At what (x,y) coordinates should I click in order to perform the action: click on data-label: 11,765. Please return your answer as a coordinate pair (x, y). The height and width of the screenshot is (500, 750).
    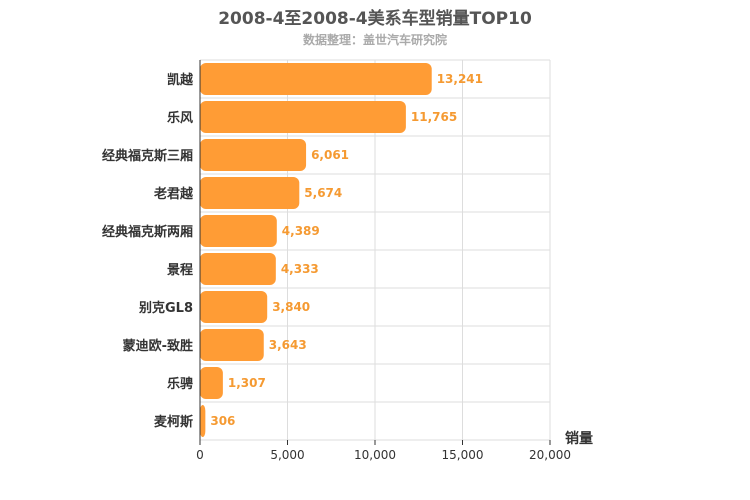
    Looking at the image, I should click on (434, 117).